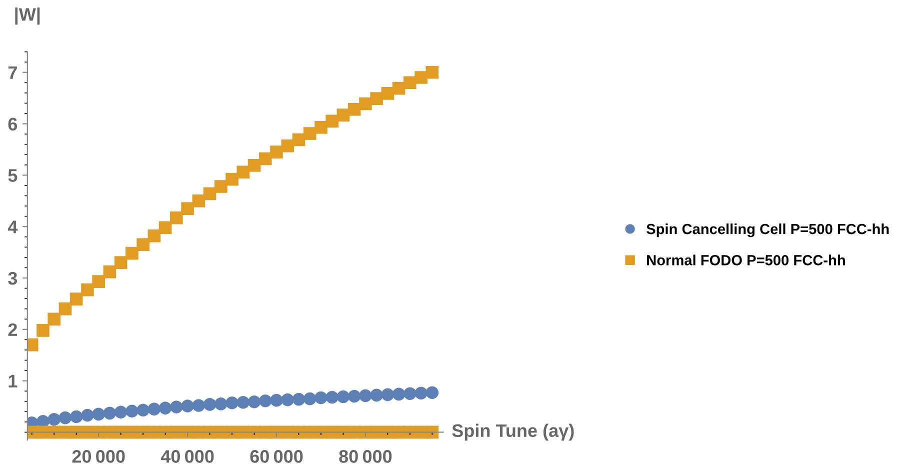 The width and height of the screenshot is (914, 471). What do you see at coordinates (365, 456) in the screenshot?
I see `x-tick-label: 80 000` at bounding box center [365, 456].